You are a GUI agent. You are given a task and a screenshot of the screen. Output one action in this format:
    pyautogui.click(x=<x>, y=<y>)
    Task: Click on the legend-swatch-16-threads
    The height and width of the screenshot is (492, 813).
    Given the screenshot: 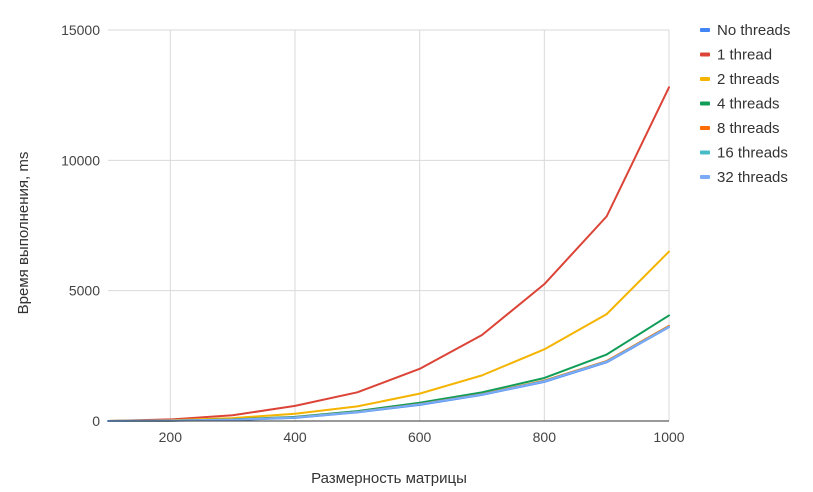 What is the action you would take?
    pyautogui.click(x=705, y=152)
    